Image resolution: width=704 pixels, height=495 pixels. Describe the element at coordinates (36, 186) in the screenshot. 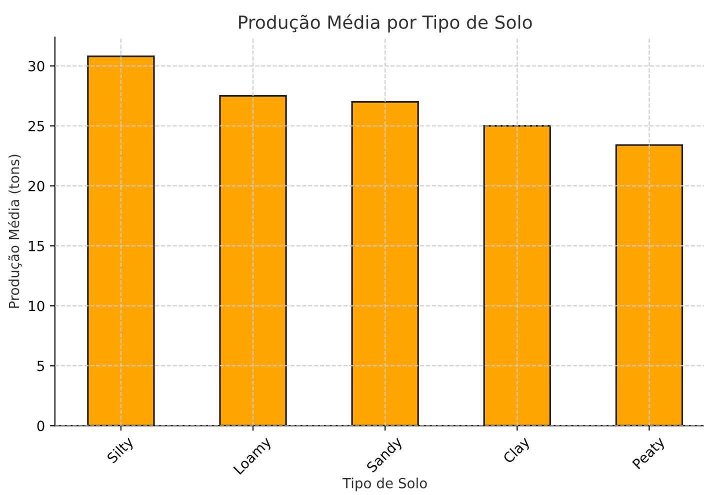

I see `y-tick-label: 20` at that location.